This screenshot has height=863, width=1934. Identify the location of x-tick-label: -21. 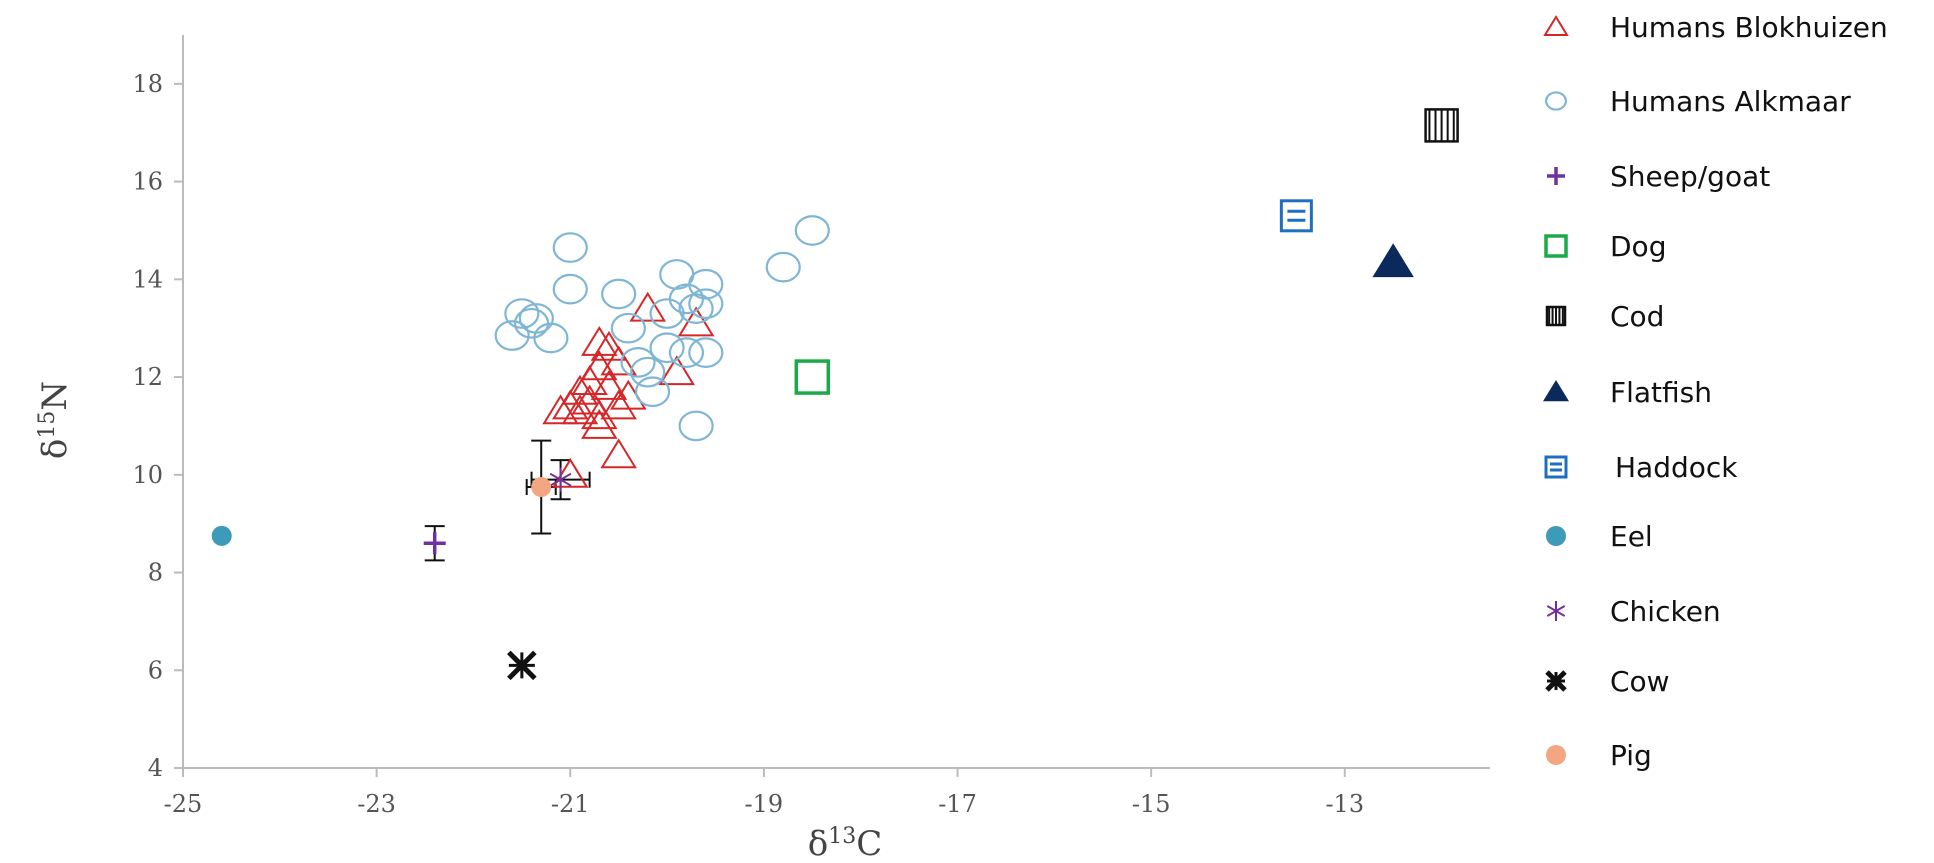
(570, 804).